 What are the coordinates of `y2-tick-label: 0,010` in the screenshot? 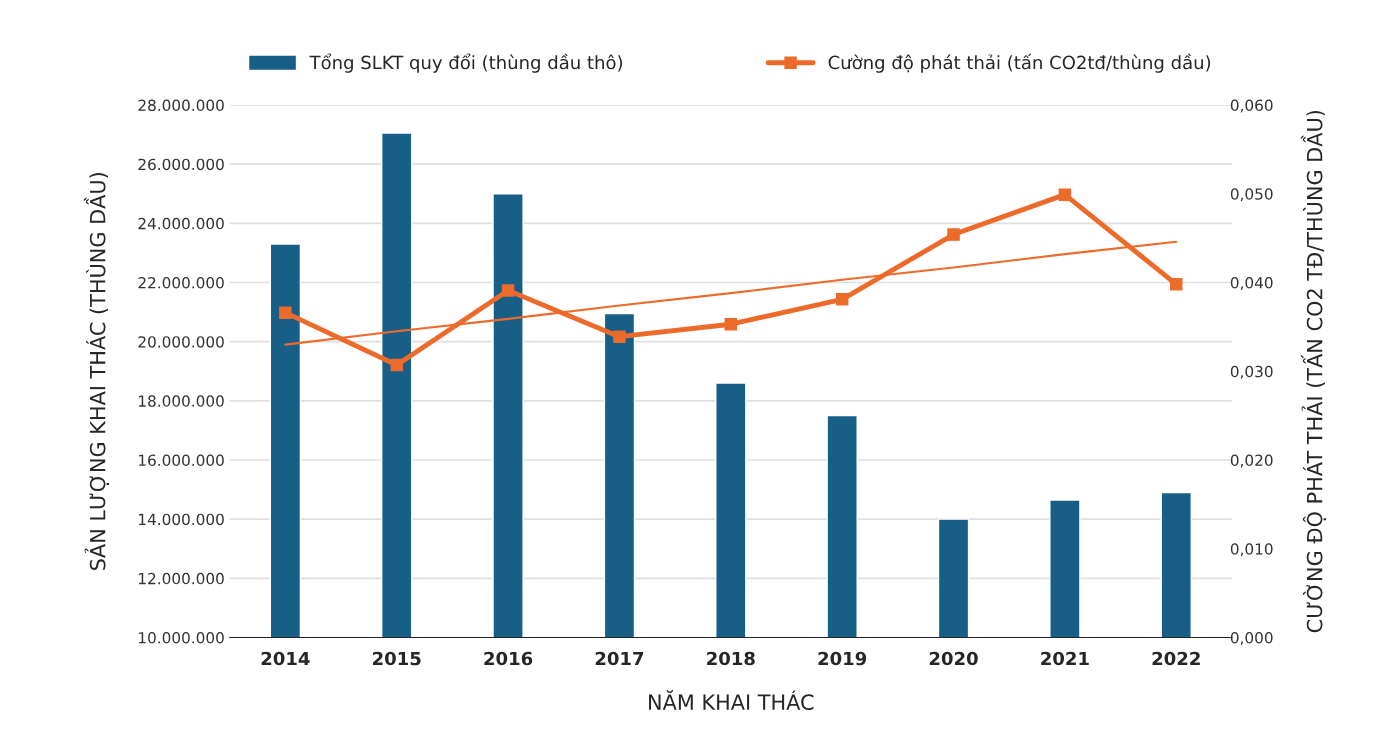 It's located at (1251, 550).